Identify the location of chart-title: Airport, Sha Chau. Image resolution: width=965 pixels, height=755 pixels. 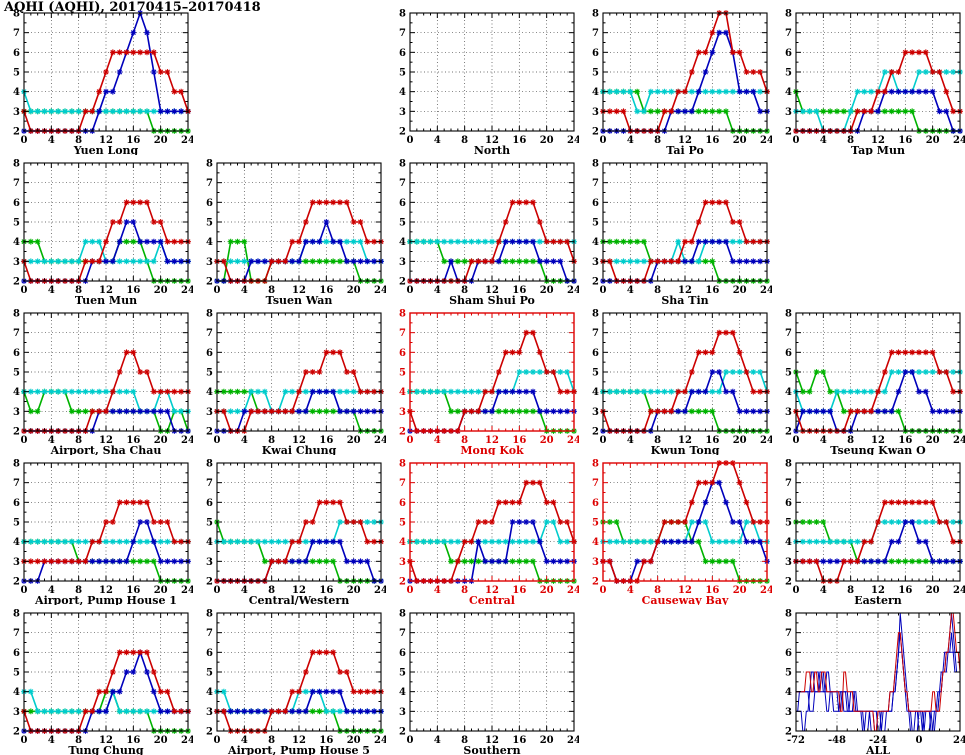
(106, 449).